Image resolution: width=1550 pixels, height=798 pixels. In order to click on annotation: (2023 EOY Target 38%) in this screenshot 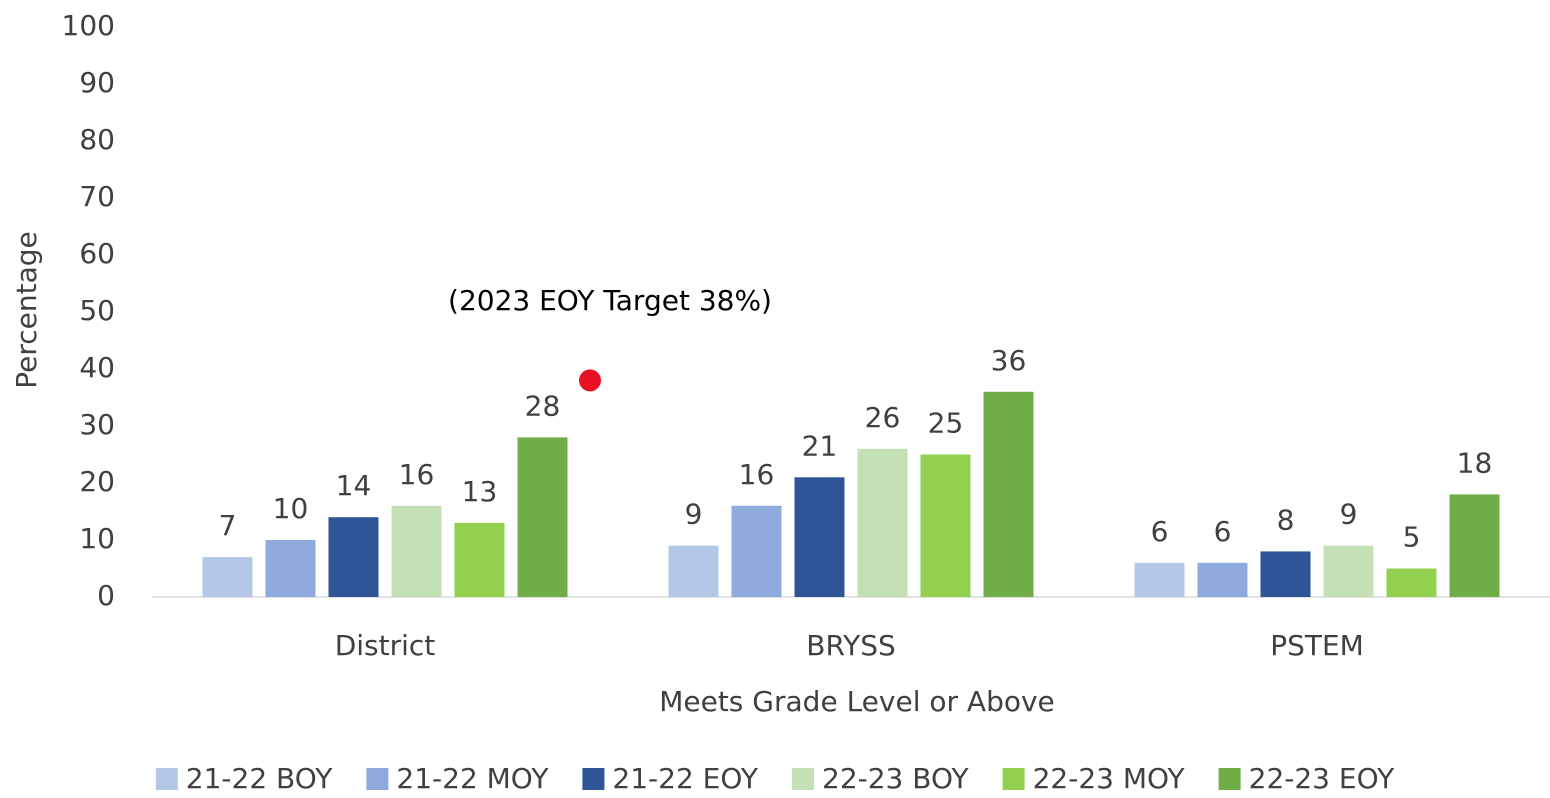, I will do `click(610, 300)`.